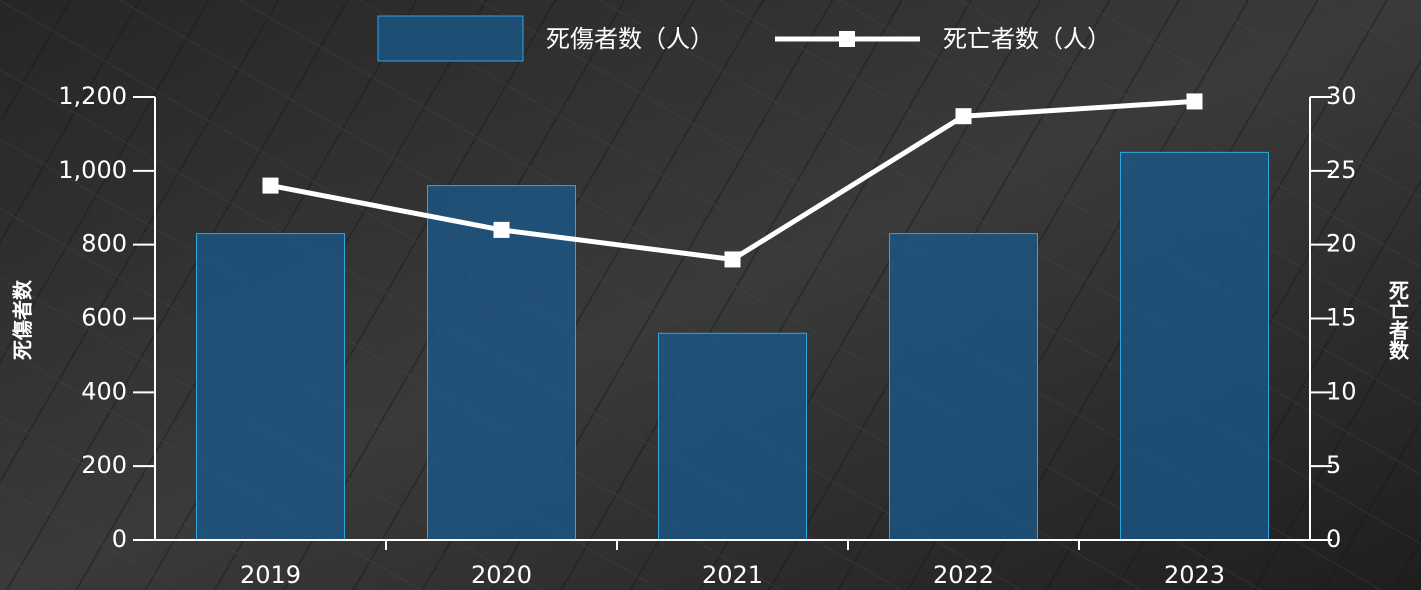 Image resolution: width=1421 pixels, height=590 pixels. What do you see at coordinates (104, 318) in the screenshot?
I see `y-tick-label: 600` at bounding box center [104, 318].